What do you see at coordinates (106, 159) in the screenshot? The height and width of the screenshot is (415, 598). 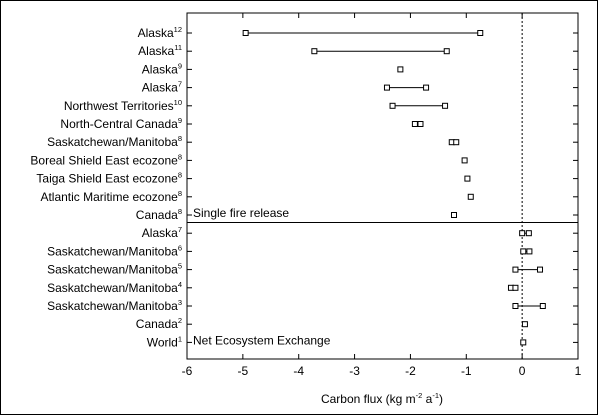 I see `row-label: Boreal Shield East ecozone8` at bounding box center [106, 159].